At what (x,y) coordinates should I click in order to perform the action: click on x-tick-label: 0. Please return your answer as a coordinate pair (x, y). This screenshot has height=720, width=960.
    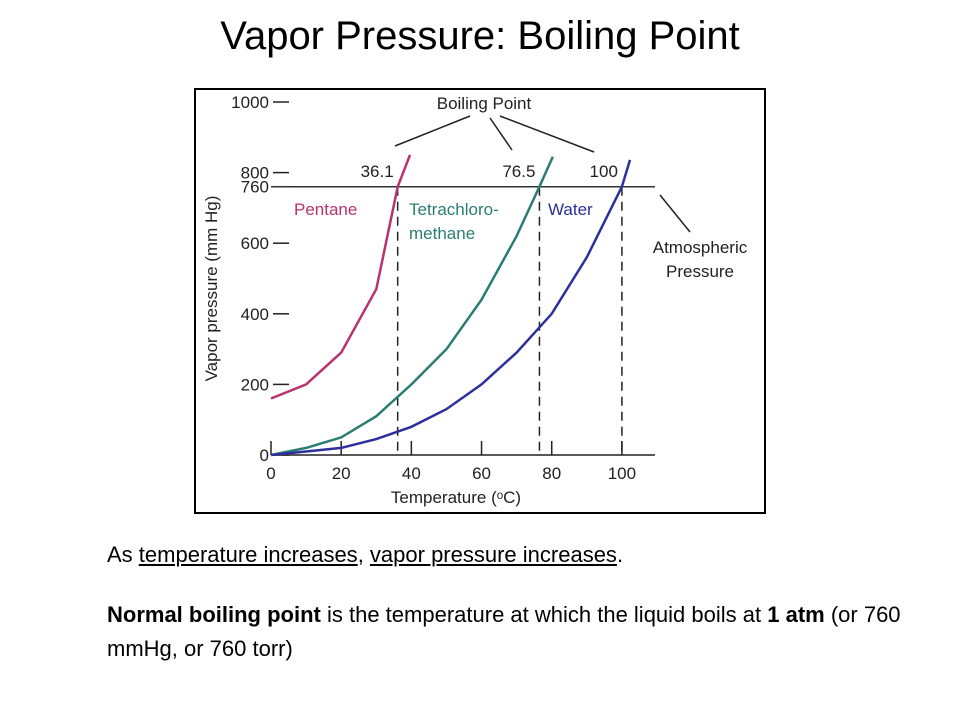
    Looking at the image, I should click on (270, 473).